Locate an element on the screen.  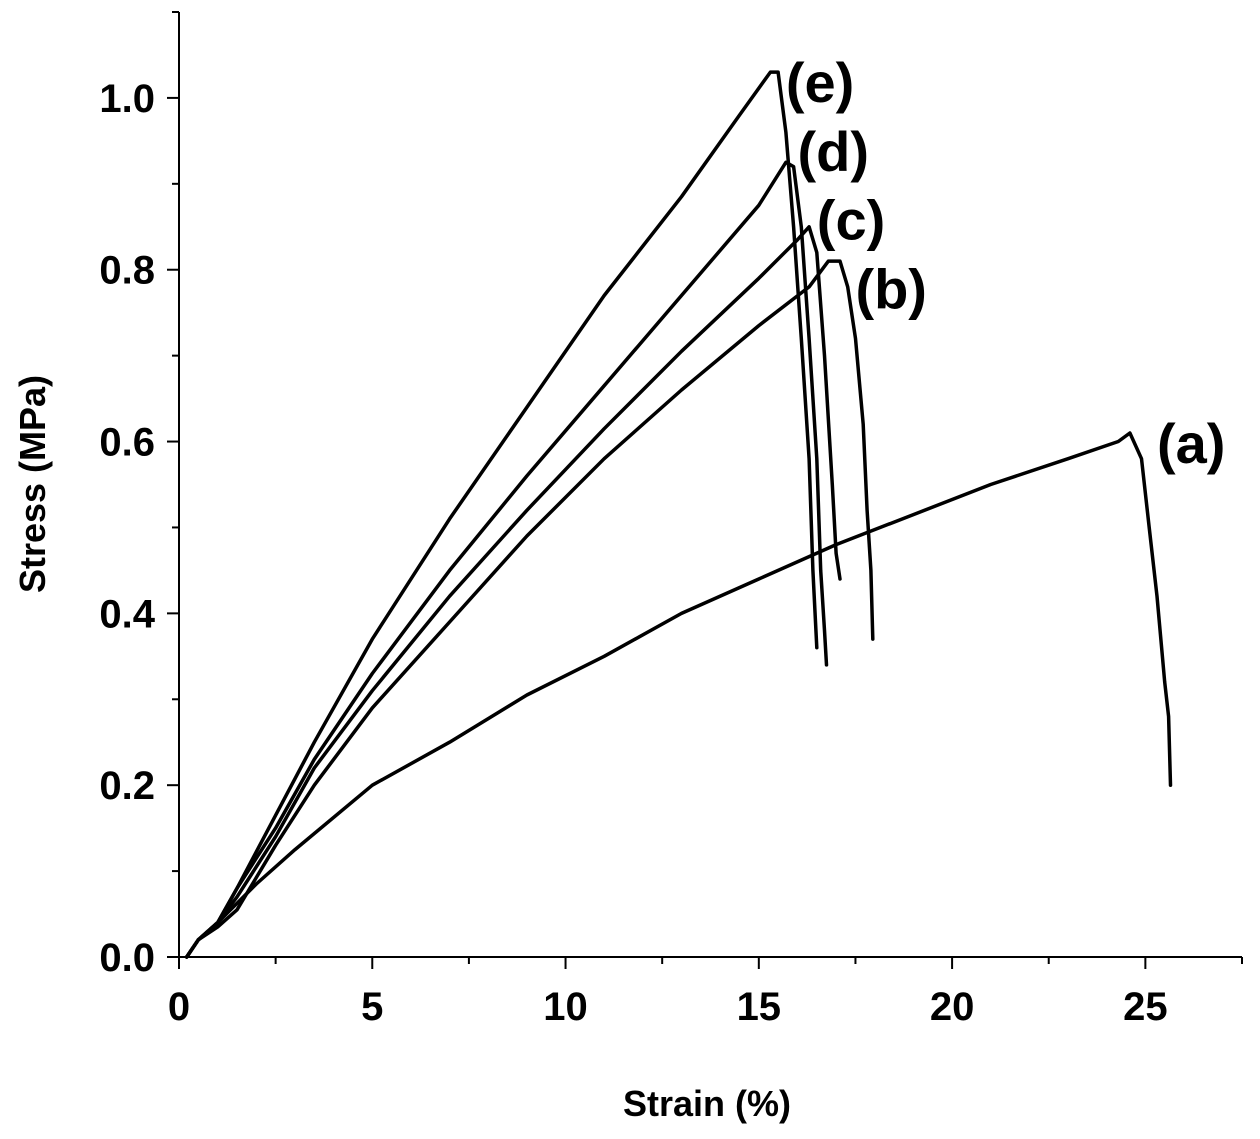
x-tick-label: 0 is located at coordinates (179, 1007).